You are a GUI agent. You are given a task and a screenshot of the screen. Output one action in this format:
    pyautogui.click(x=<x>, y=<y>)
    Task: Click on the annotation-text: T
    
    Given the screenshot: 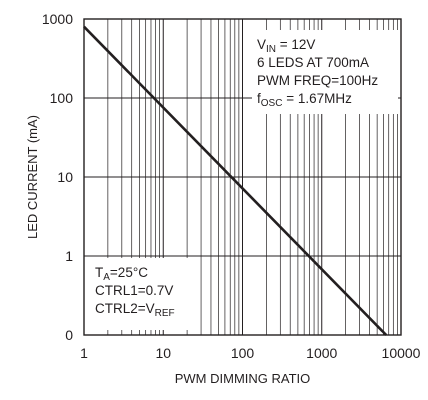 What is the action you would take?
    pyautogui.click(x=99, y=272)
    